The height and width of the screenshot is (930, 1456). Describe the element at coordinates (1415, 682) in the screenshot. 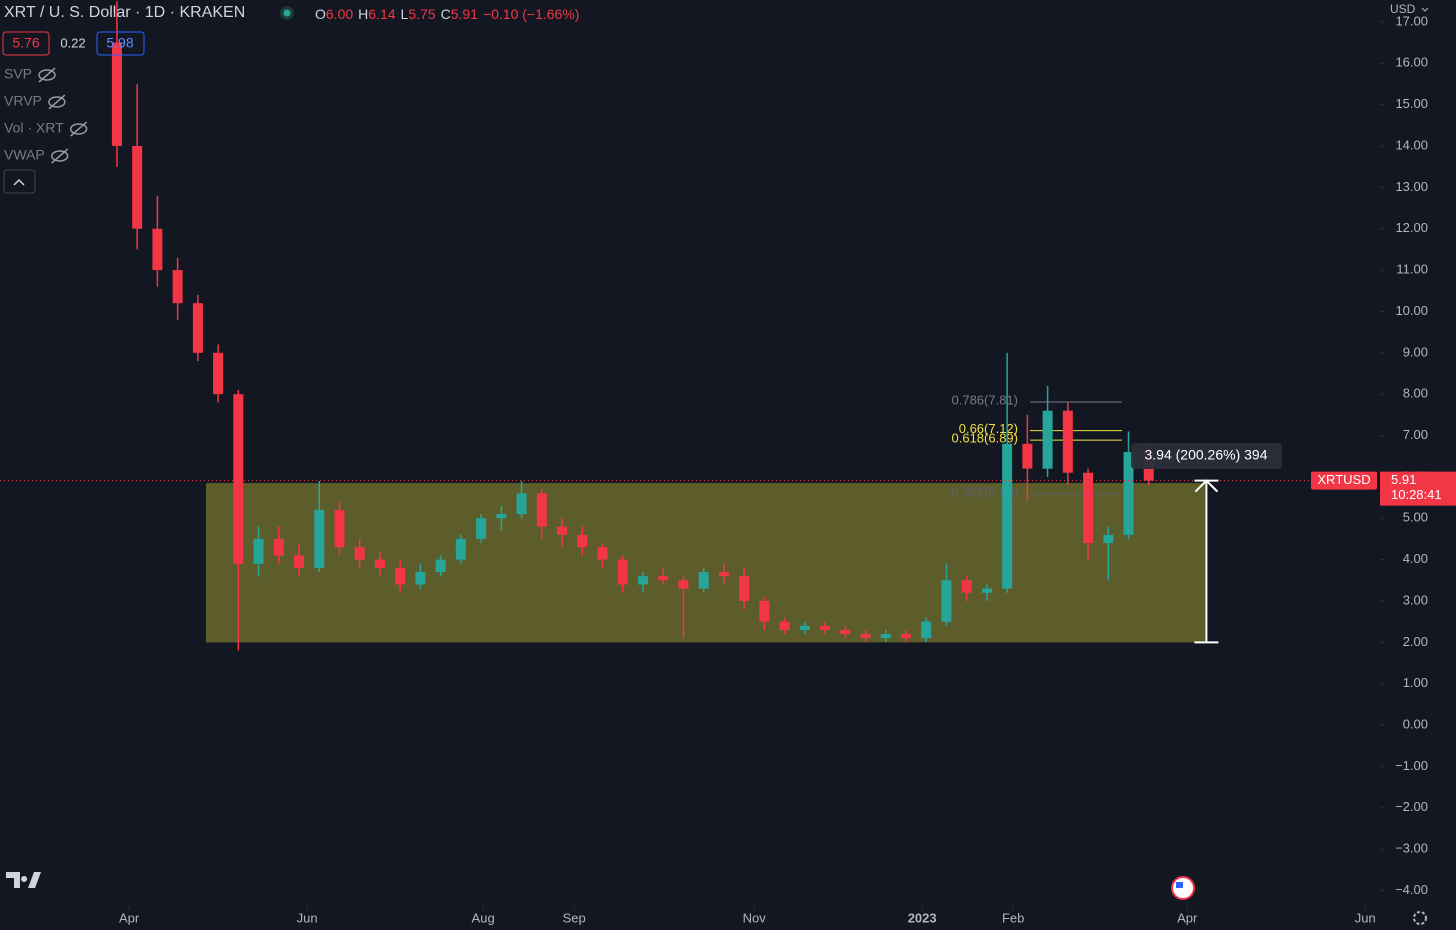

I see `y-tick-label: 1.00` at that location.